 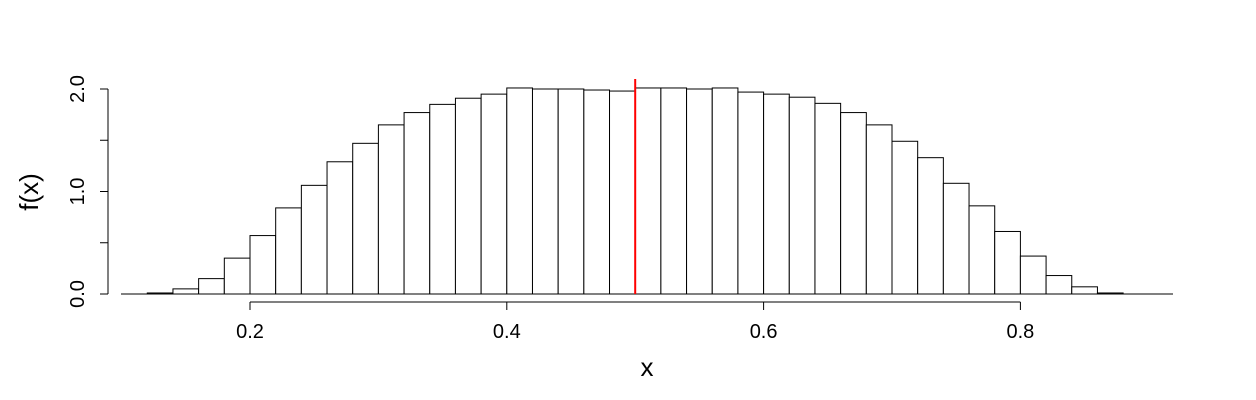 What do you see at coordinates (647, 367) in the screenshot?
I see `x-axis-title: x` at bounding box center [647, 367].